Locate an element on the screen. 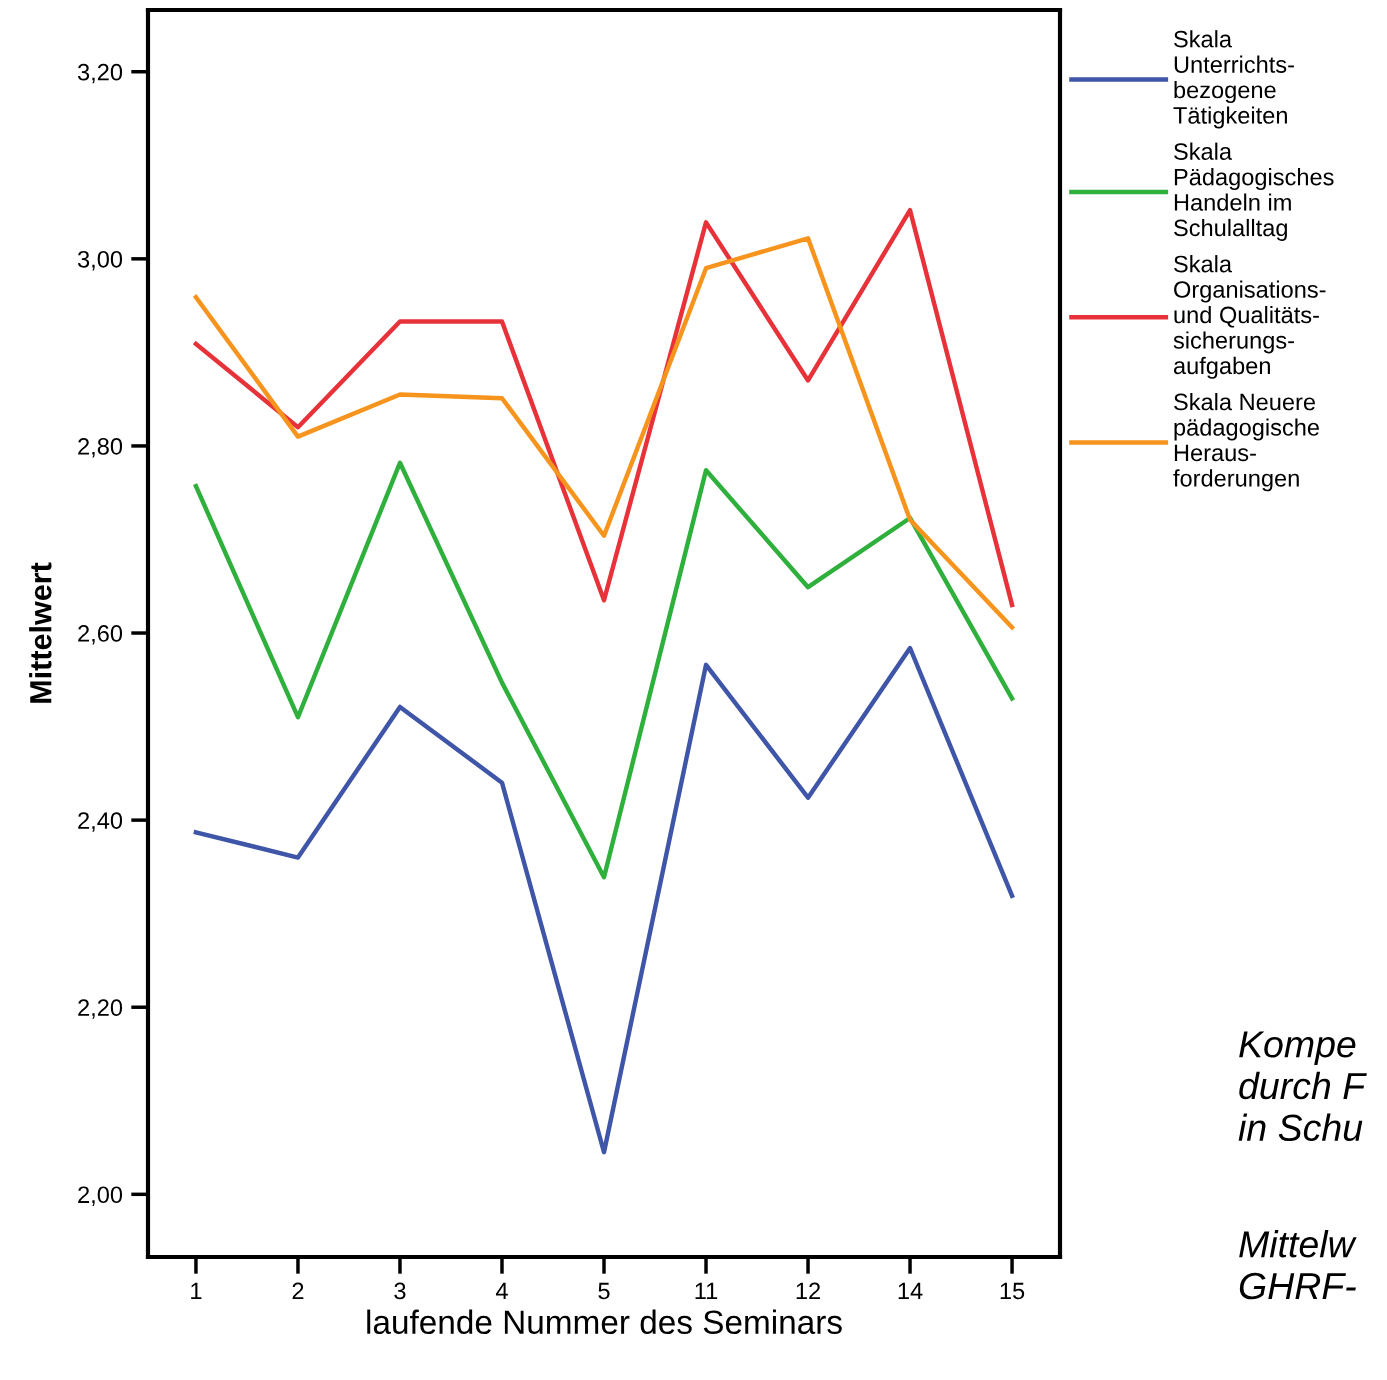 The width and height of the screenshot is (1387, 1380). y-tick-label: 3,20 is located at coordinates (100, 73).